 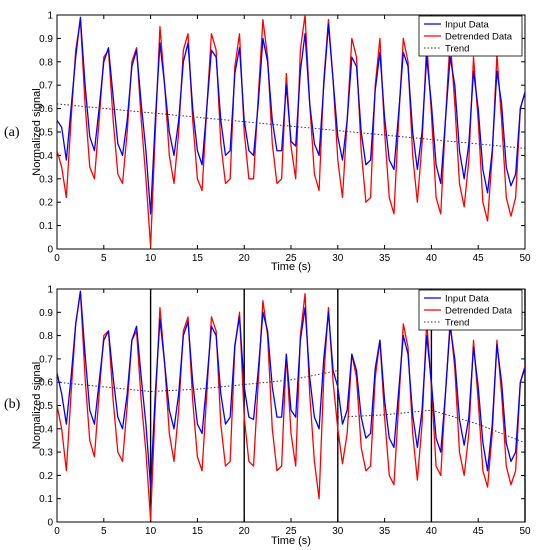 What do you see at coordinates (12, 132) in the screenshot?
I see `panel-label: (a)` at bounding box center [12, 132].